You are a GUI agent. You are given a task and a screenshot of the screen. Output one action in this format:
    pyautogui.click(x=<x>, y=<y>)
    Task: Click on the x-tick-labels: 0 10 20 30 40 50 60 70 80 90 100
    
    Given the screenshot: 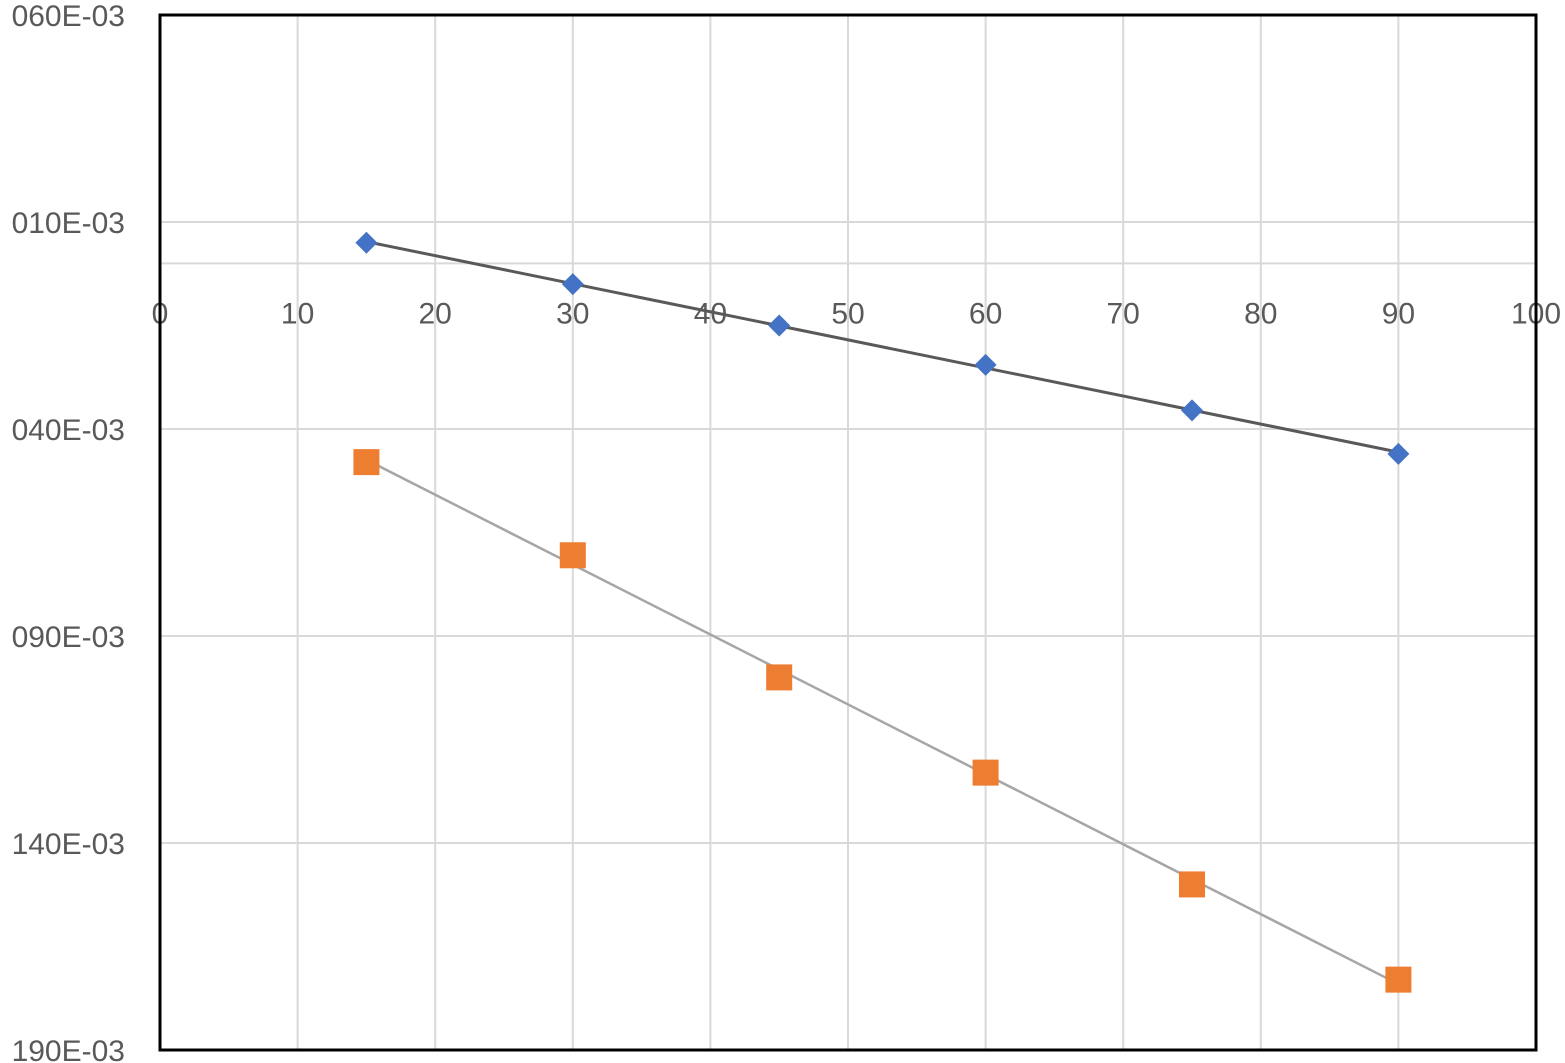 What is the action you would take?
    pyautogui.click(x=856, y=313)
    